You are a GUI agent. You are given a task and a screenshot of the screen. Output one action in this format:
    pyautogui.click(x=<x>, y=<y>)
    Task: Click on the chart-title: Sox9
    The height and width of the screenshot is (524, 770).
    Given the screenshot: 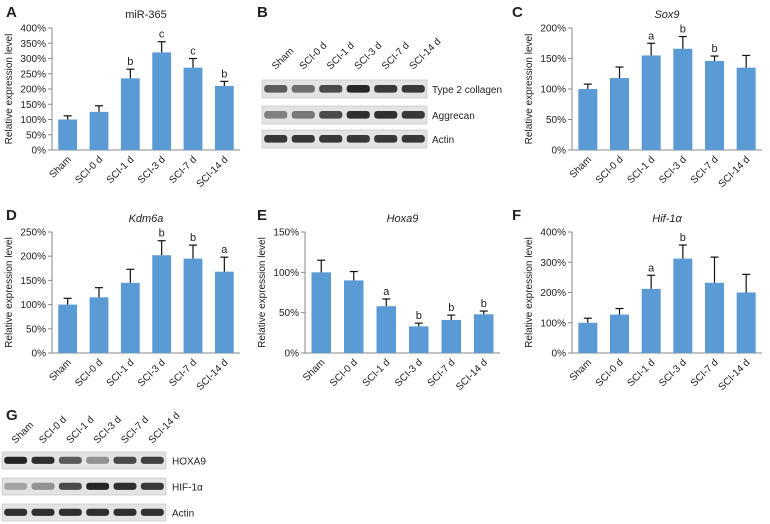 What is the action you would take?
    pyautogui.click(x=666, y=15)
    